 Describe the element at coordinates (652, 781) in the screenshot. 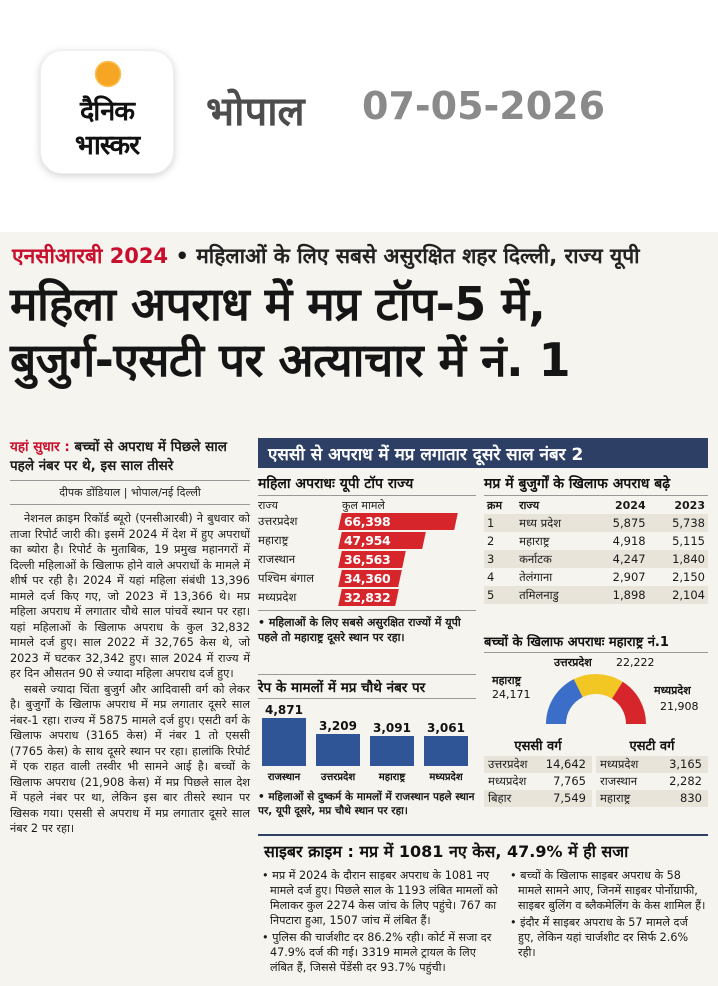

I see `list-item: राजस्थान 2,282` at that location.